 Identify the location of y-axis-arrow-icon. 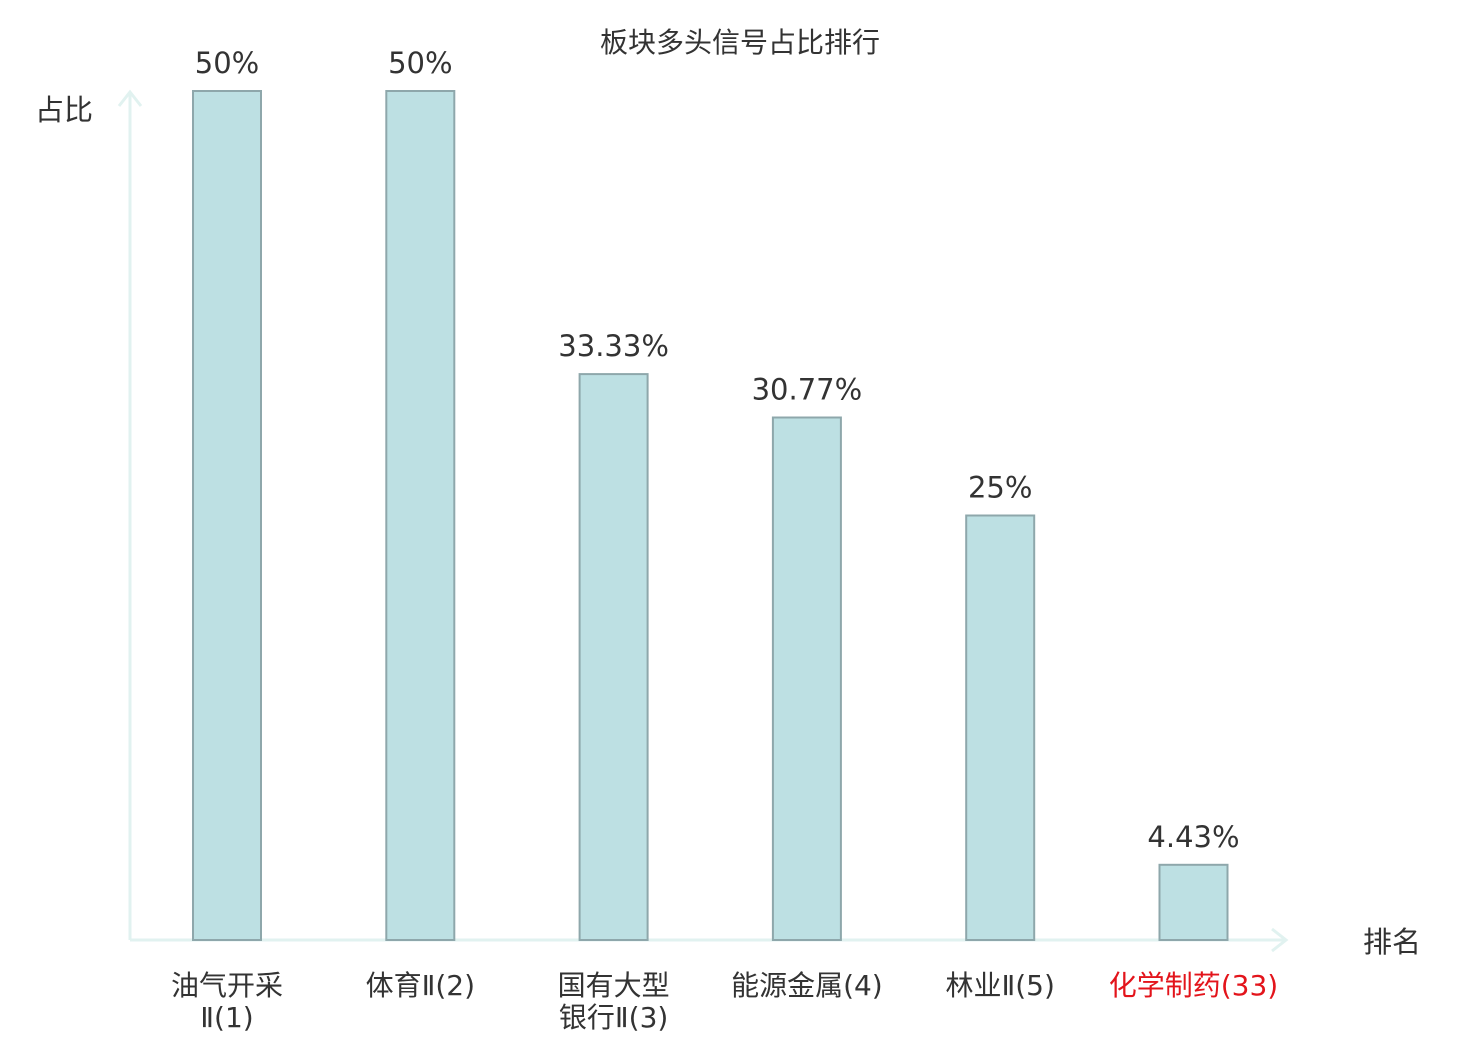
(130, 98).